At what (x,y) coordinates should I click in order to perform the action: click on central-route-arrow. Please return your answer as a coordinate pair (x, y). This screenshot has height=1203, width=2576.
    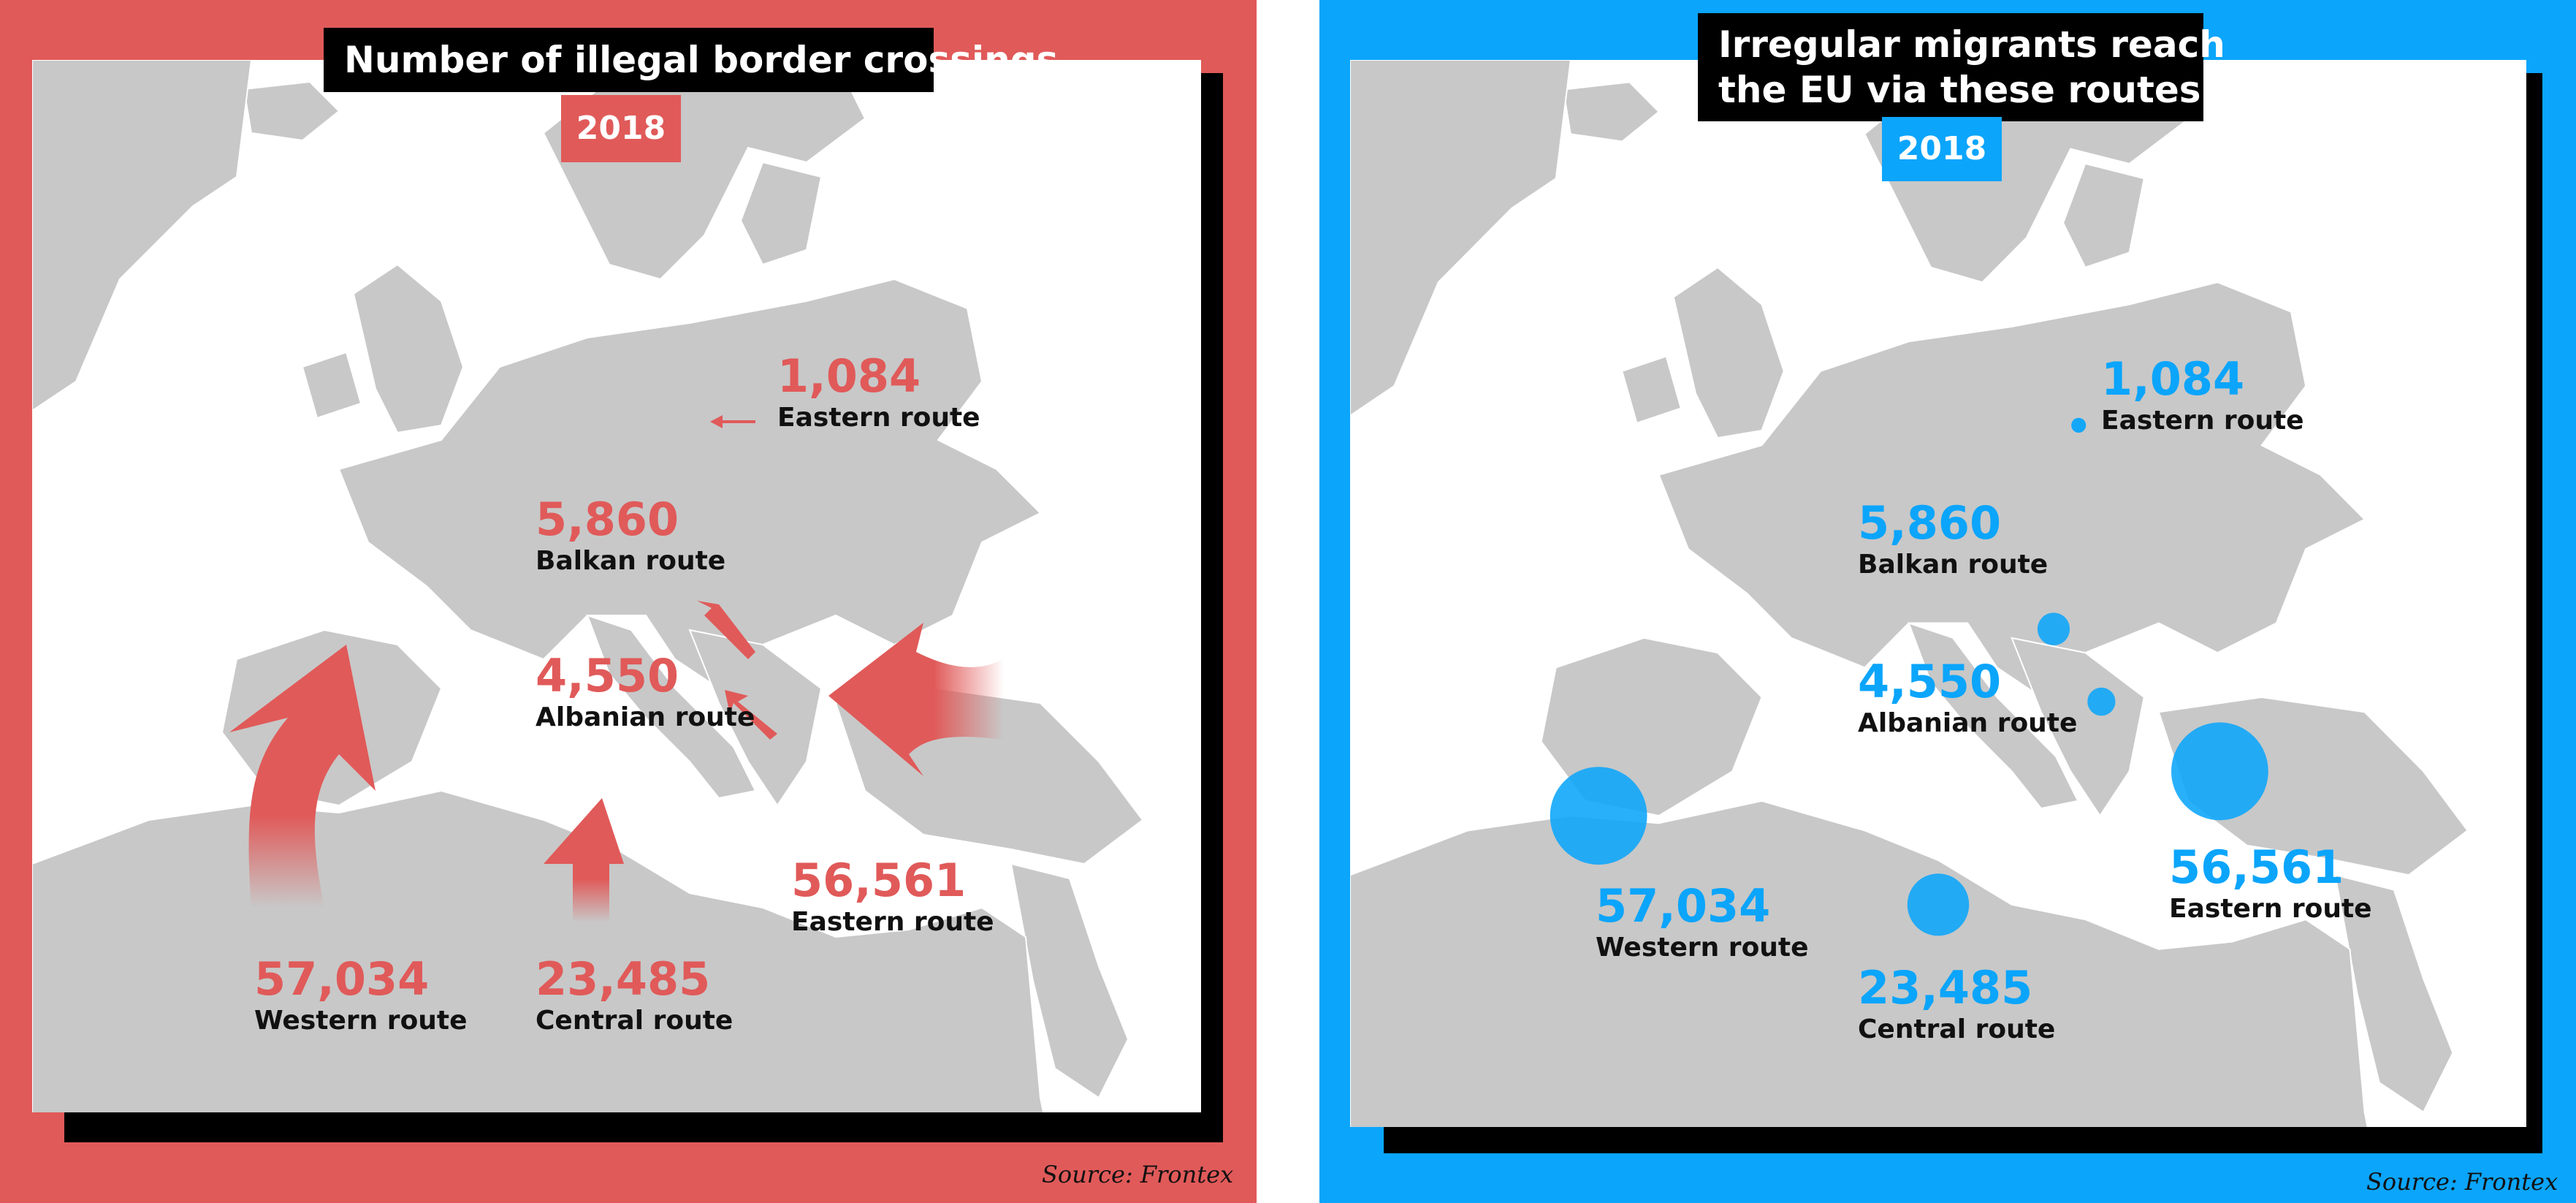
    Looking at the image, I should click on (584, 860).